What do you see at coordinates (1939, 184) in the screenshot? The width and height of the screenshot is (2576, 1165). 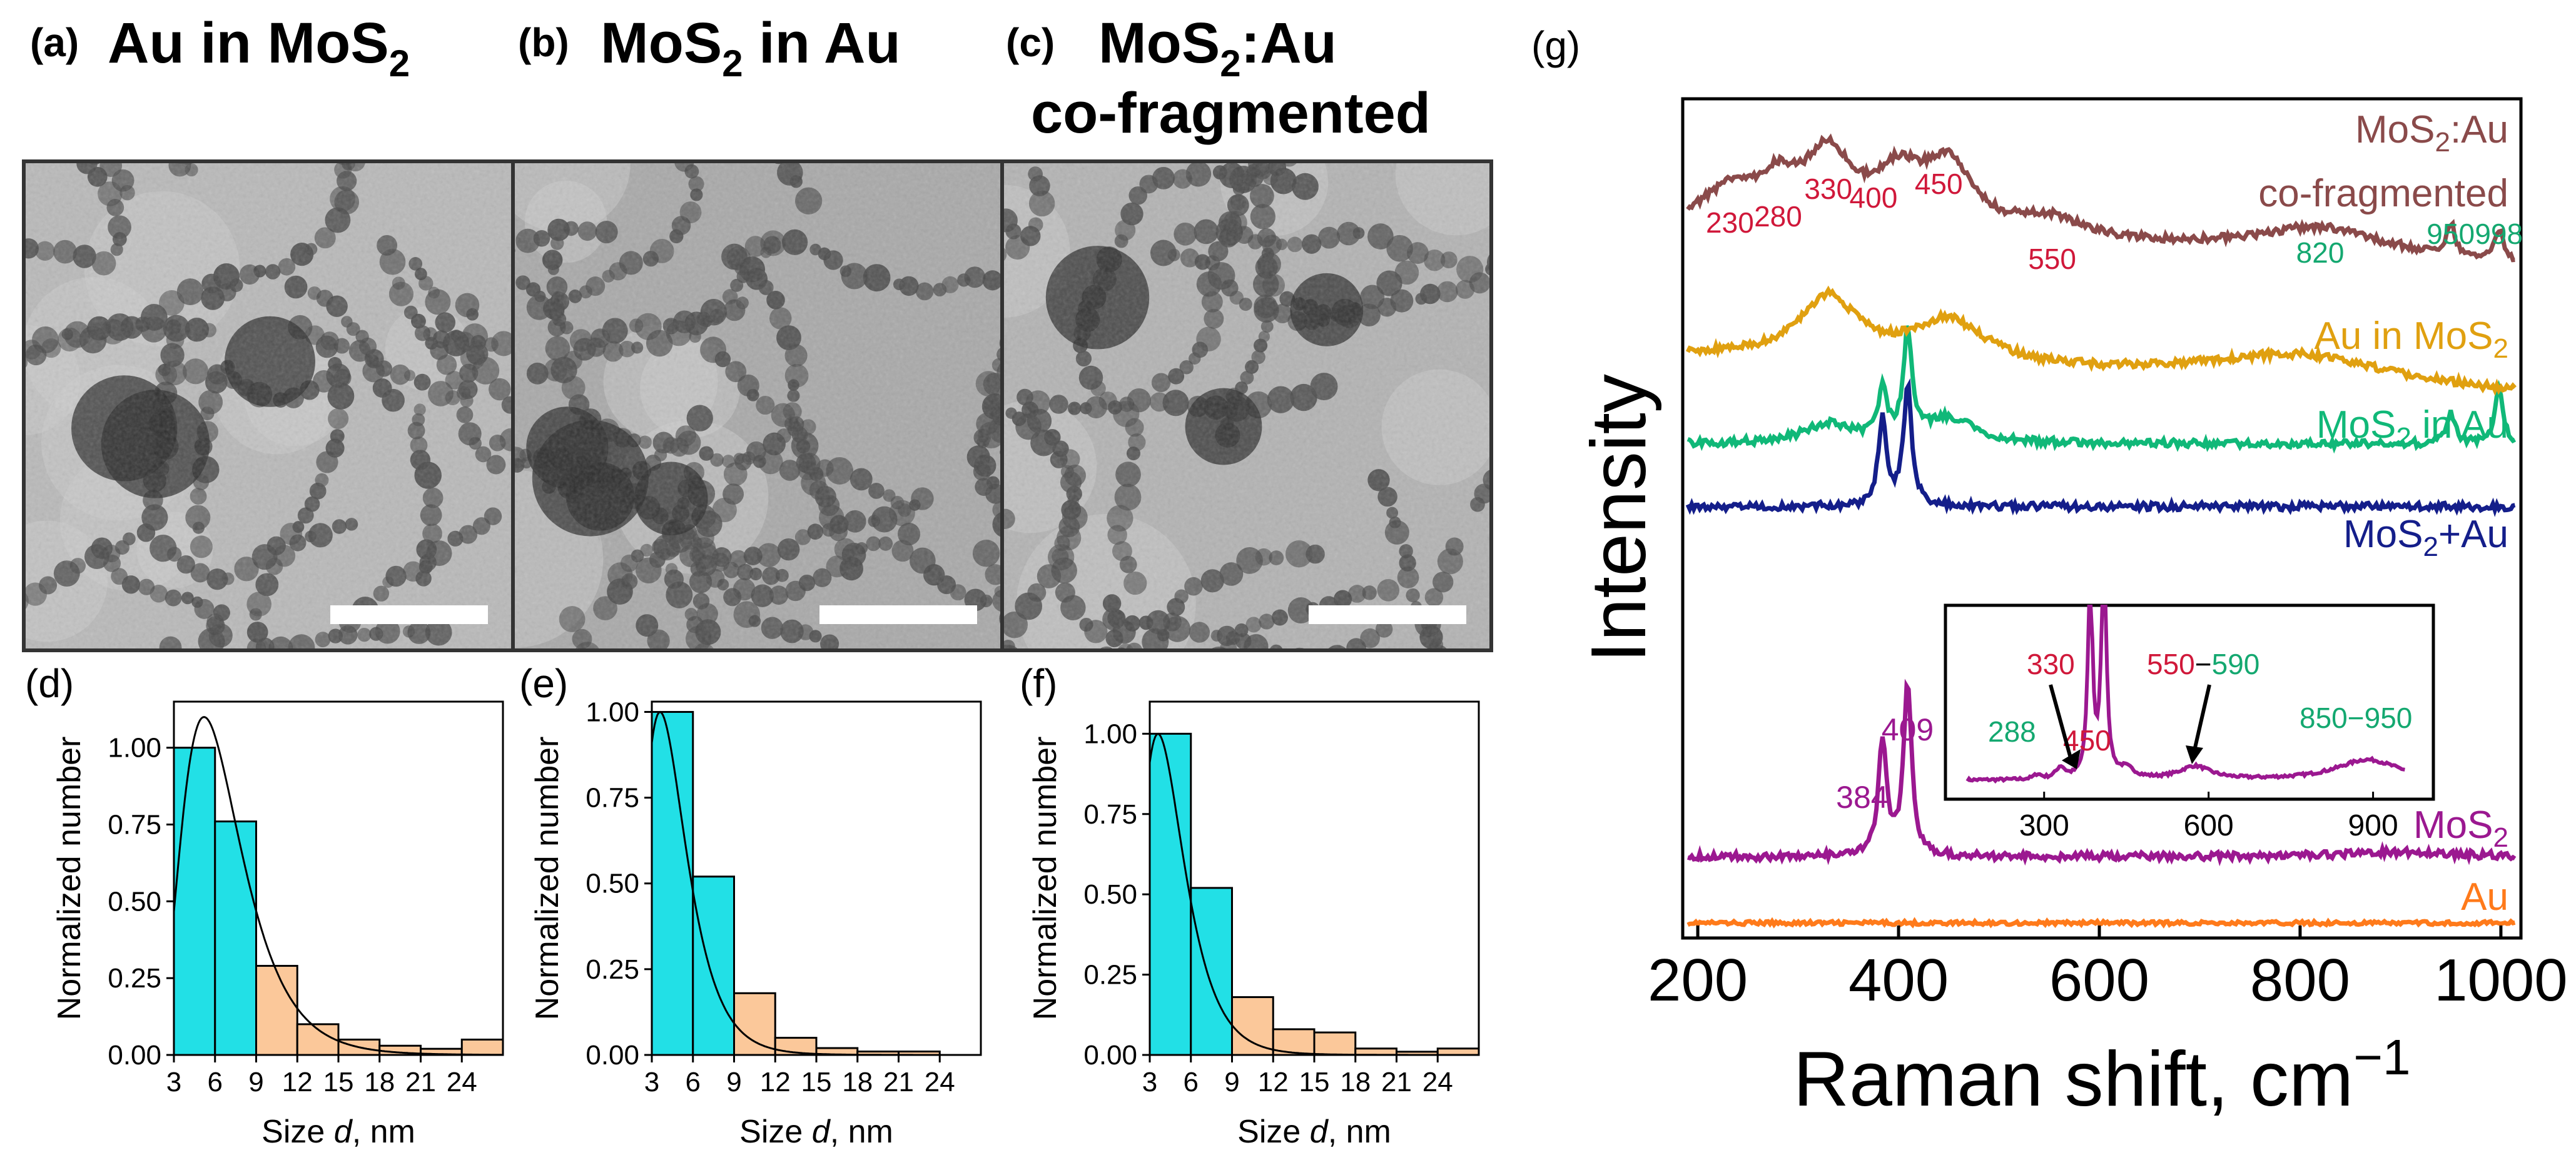 I see `peak-annotation: 450` at bounding box center [1939, 184].